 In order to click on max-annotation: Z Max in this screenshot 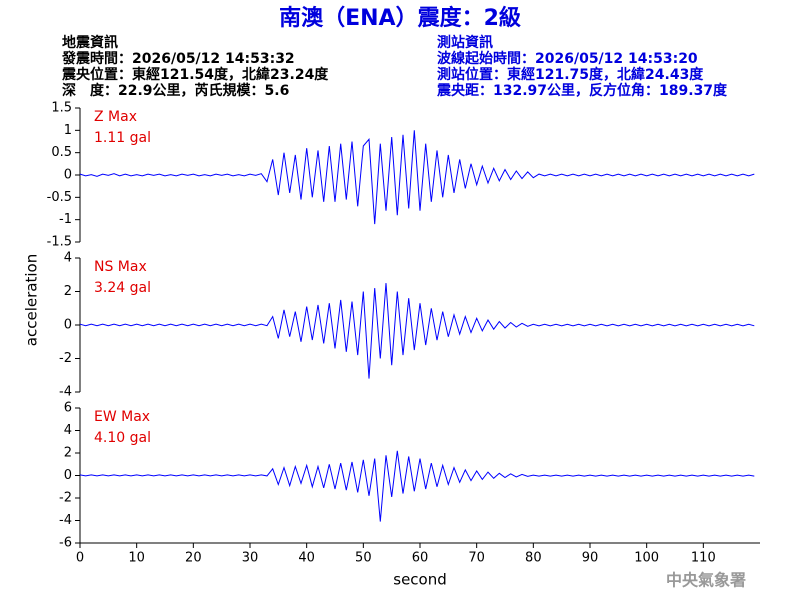, I will do `click(115, 117)`.